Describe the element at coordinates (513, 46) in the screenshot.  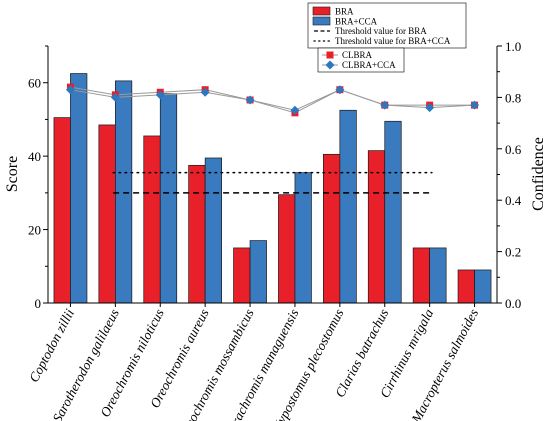
I see `y2-tick-label: 1.0` at that location.